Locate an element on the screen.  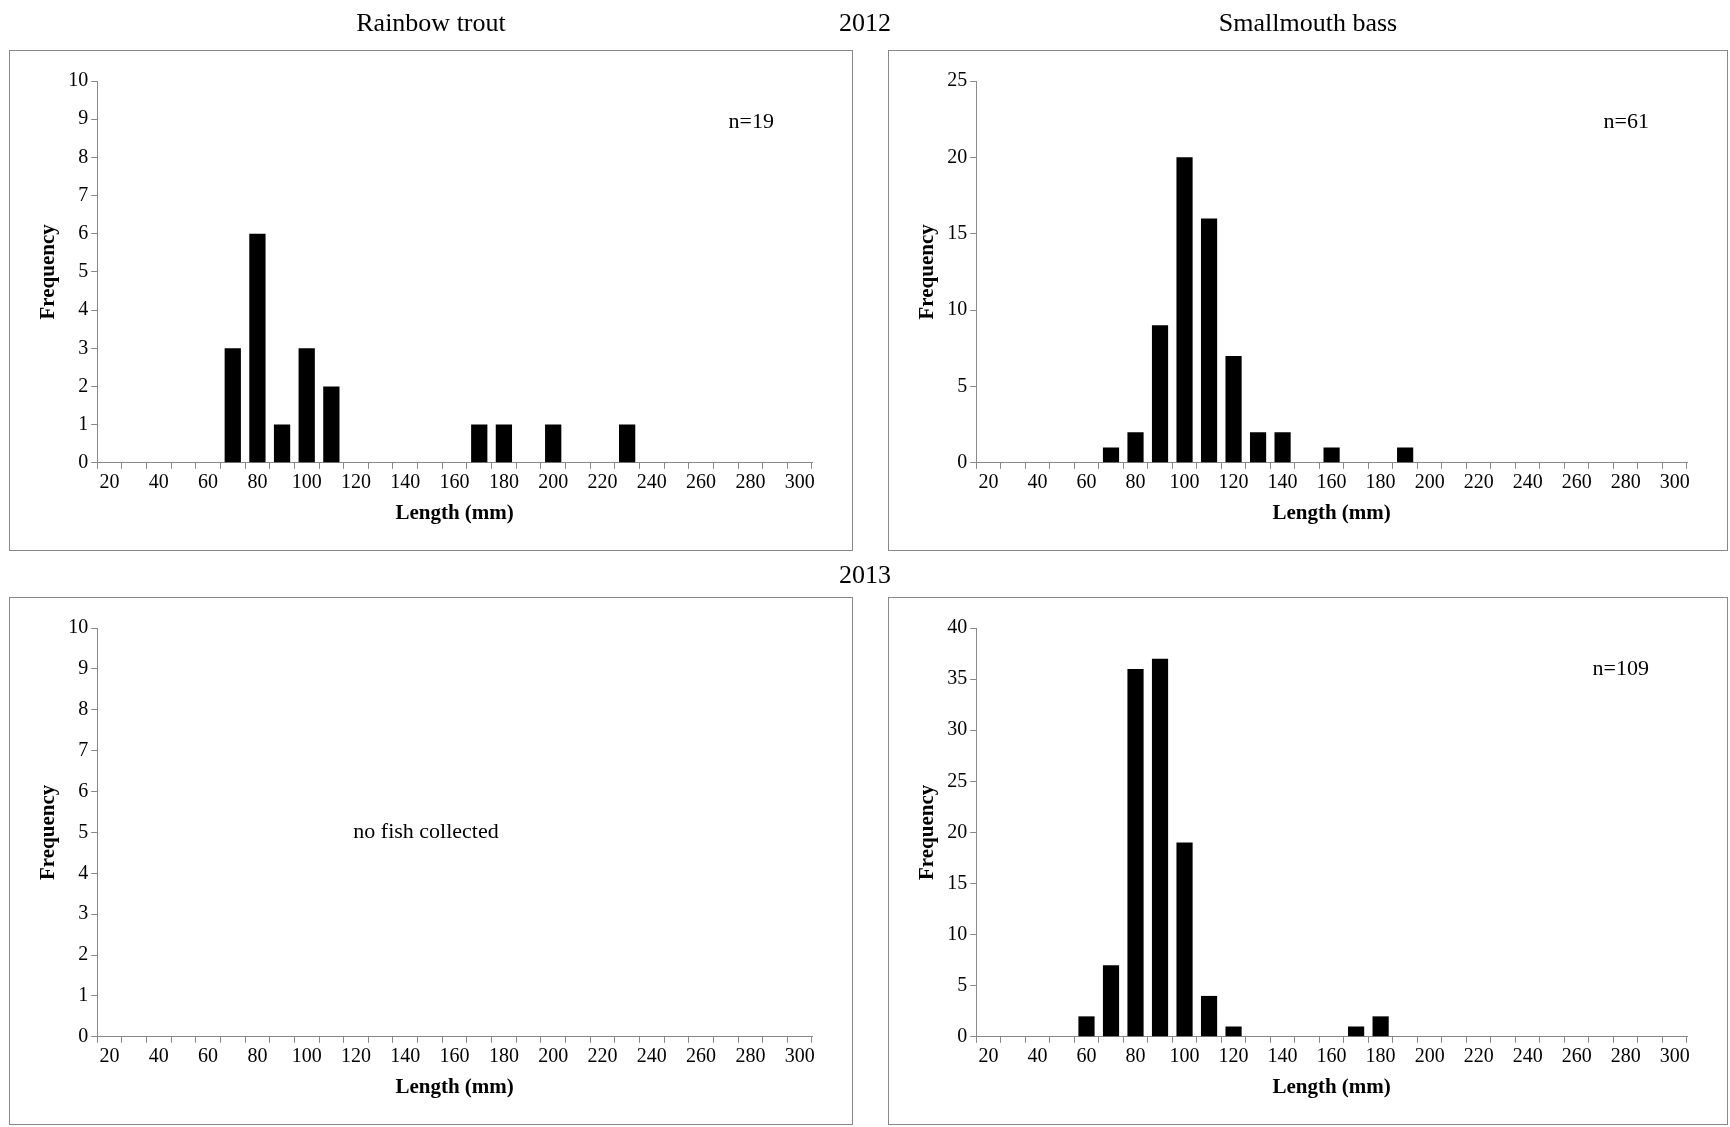
annotation: no fish collected is located at coordinates (426, 831).